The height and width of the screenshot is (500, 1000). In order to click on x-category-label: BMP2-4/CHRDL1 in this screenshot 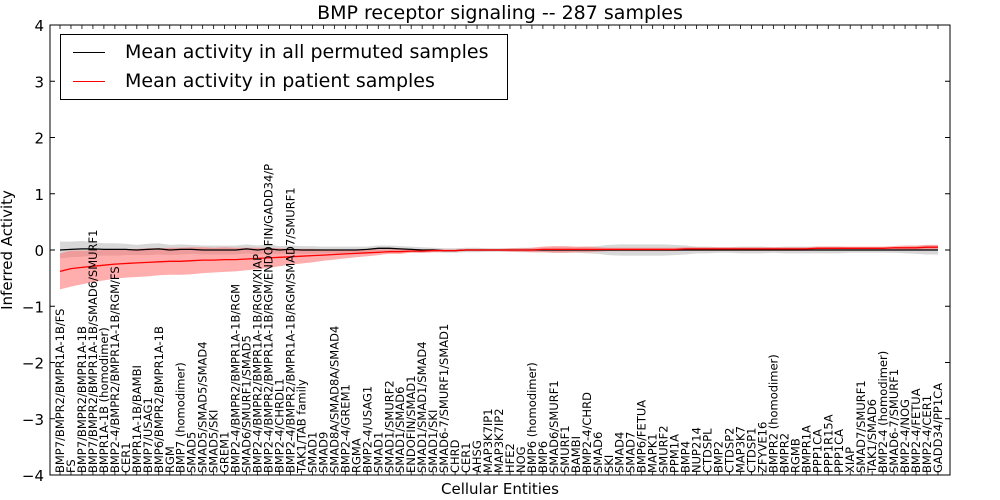, I will do `click(280, 425)`.